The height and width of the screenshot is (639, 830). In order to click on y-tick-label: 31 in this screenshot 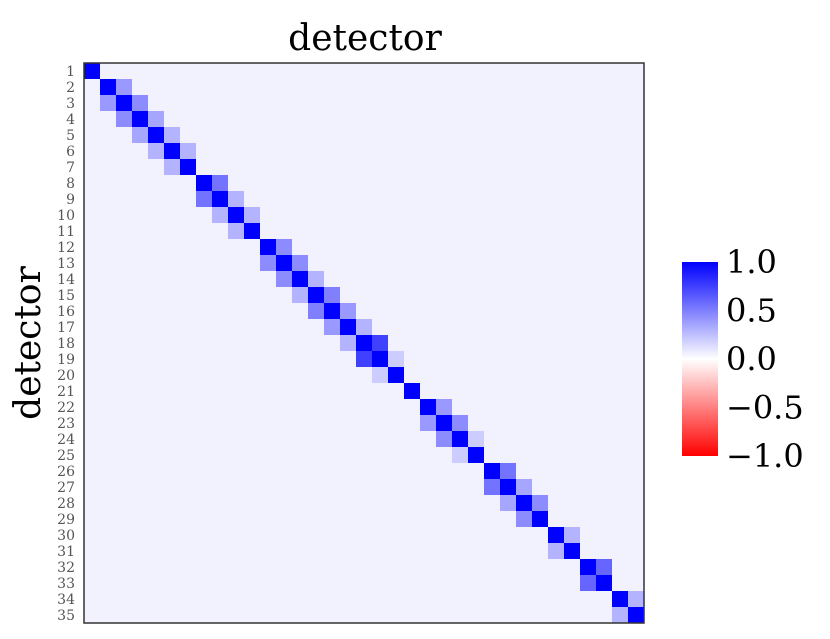, I will do `click(66, 552)`.